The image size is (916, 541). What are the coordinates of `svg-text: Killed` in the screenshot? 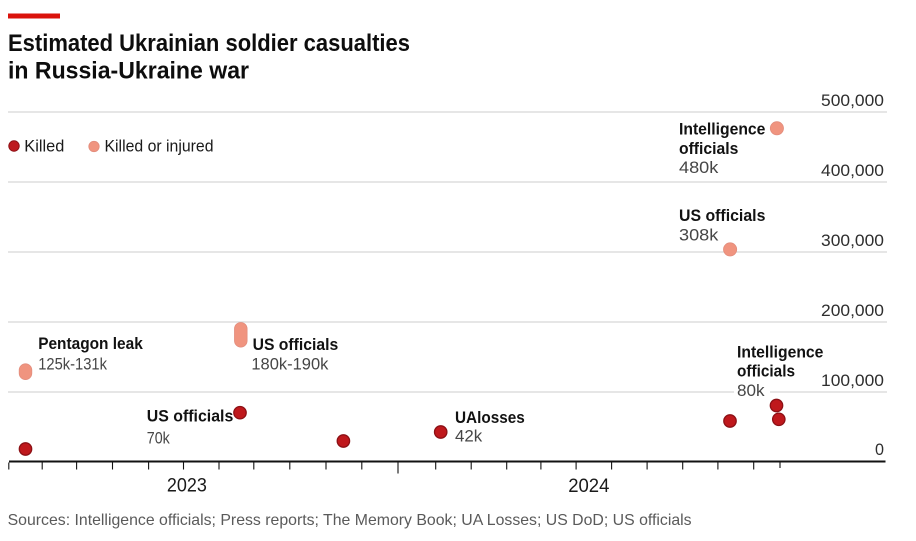 It's located at (44, 147).